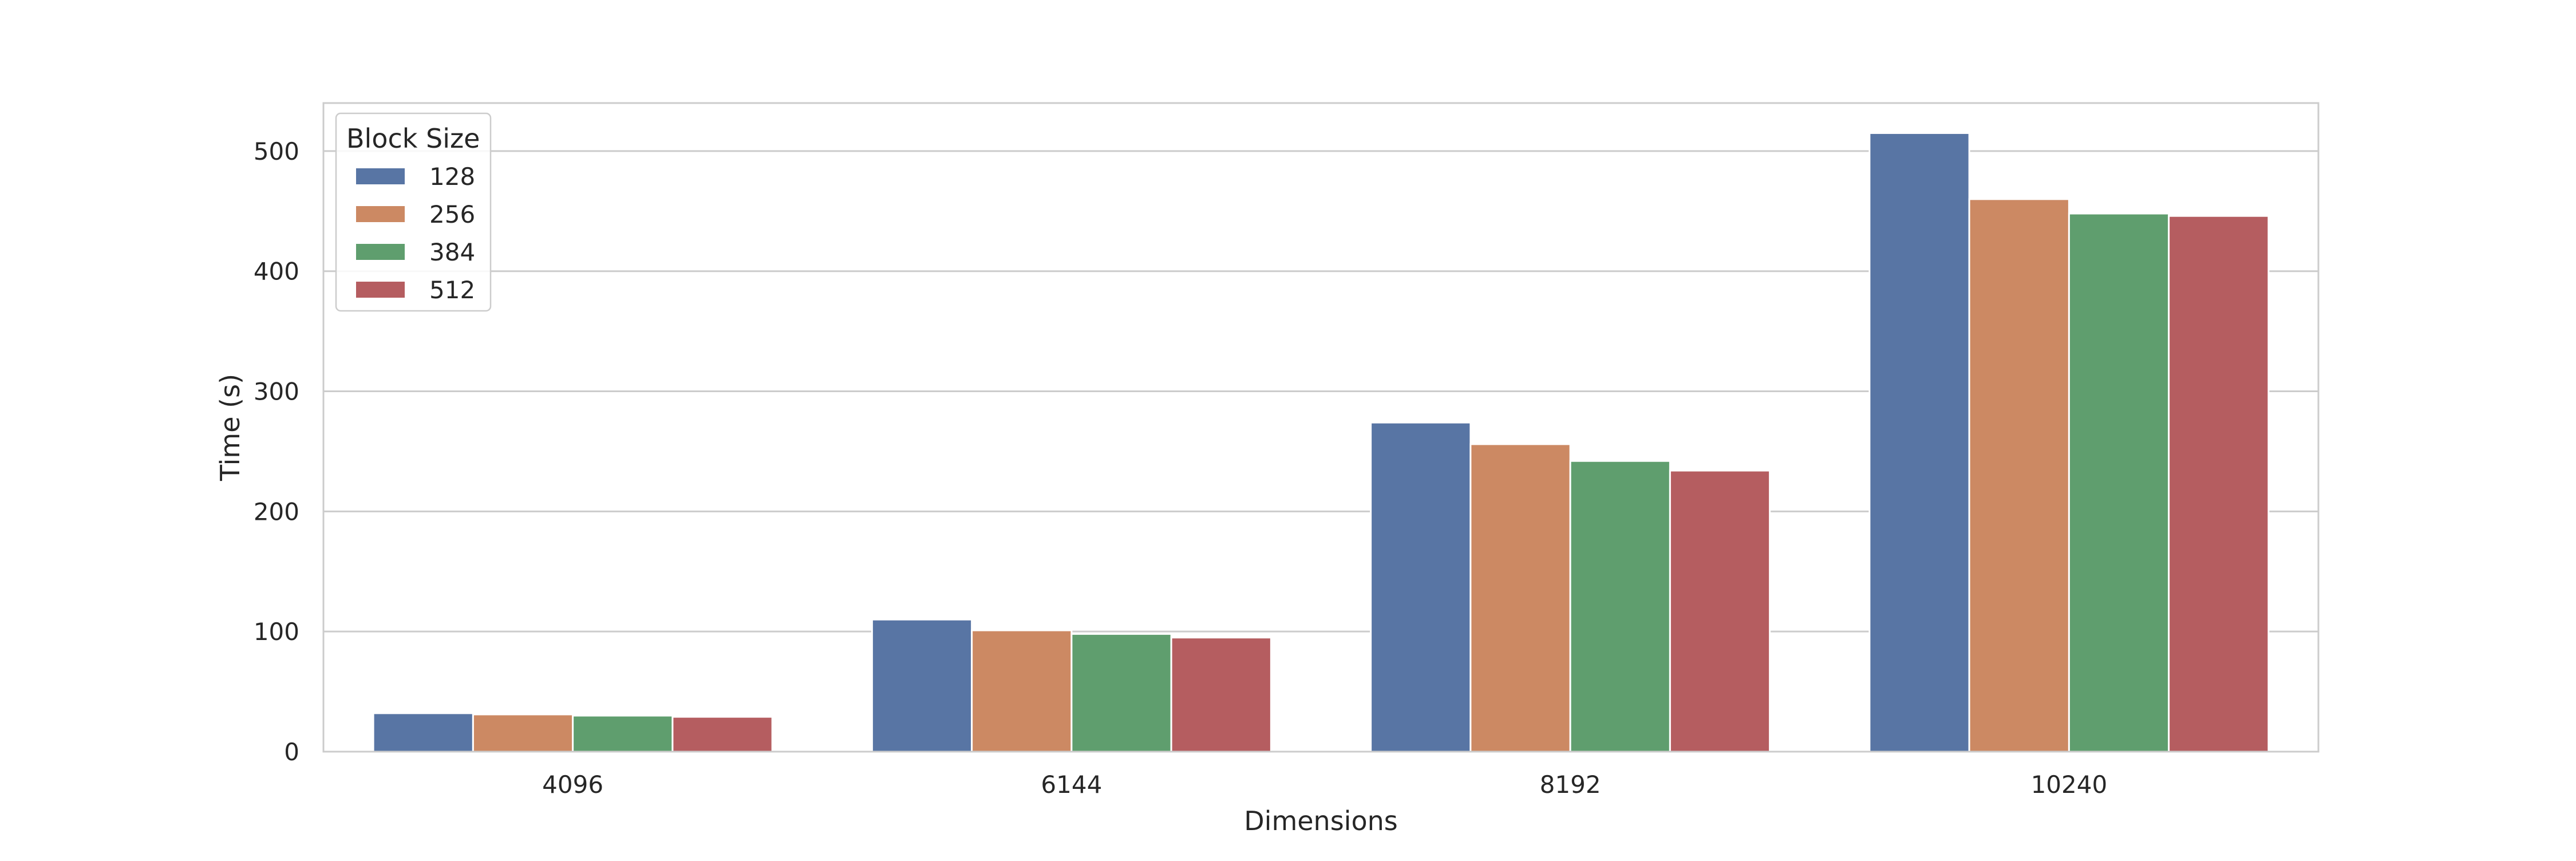  Describe the element at coordinates (2069, 785) in the screenshot. I see `x-tick-label: 10240` at that location.